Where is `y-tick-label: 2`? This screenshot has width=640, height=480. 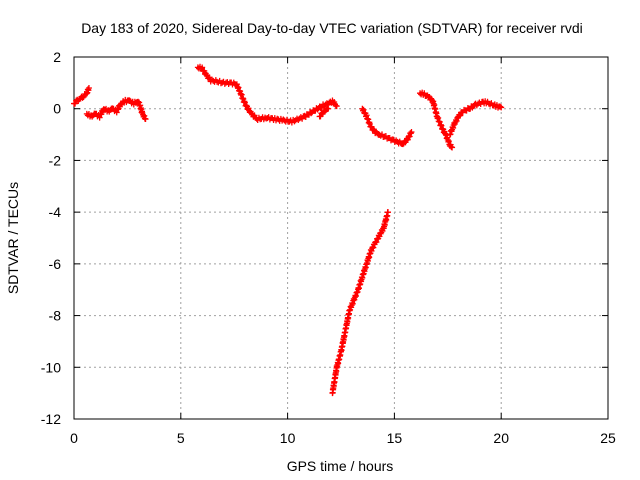 y-tick-label: 2 is located at coordinates (57, 57).